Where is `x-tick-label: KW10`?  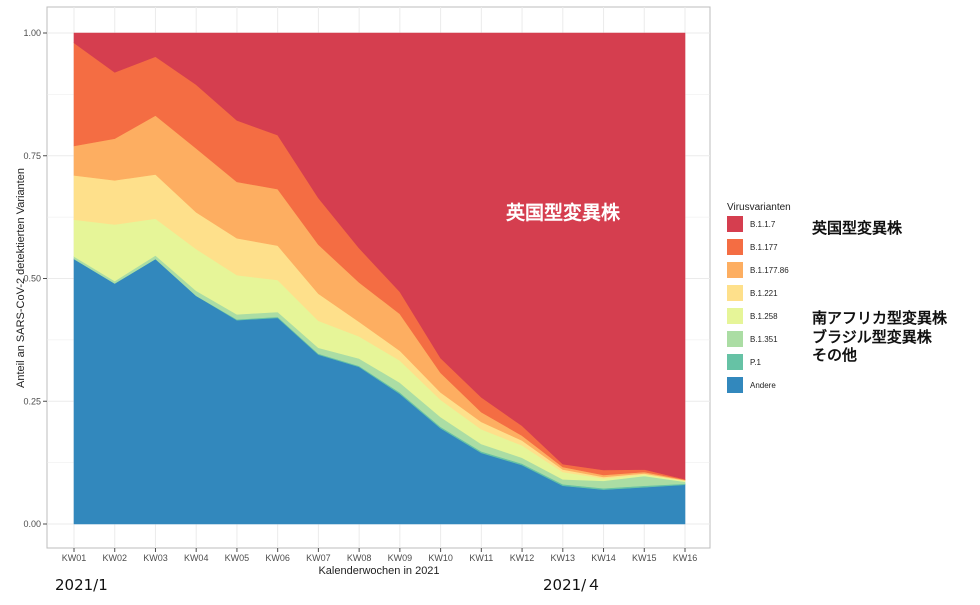 x-tick-label: KW10 is located at coordinates (440, 558).